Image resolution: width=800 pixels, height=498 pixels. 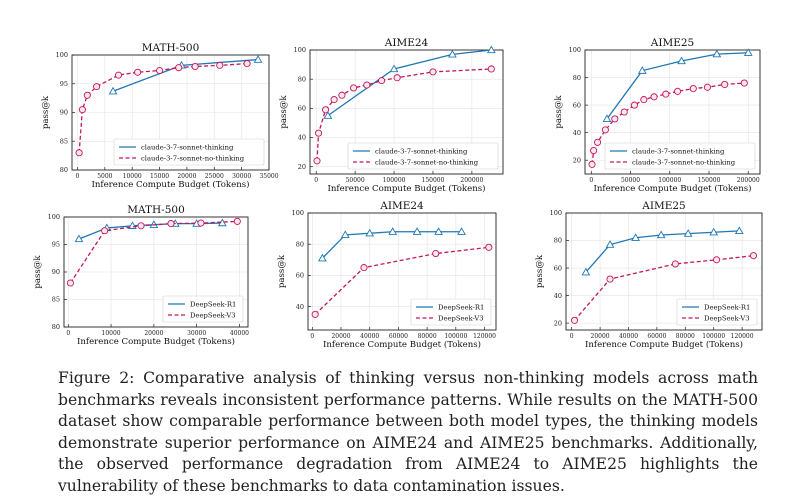 I want to click on plot-frame, so click(x=406, y=112).